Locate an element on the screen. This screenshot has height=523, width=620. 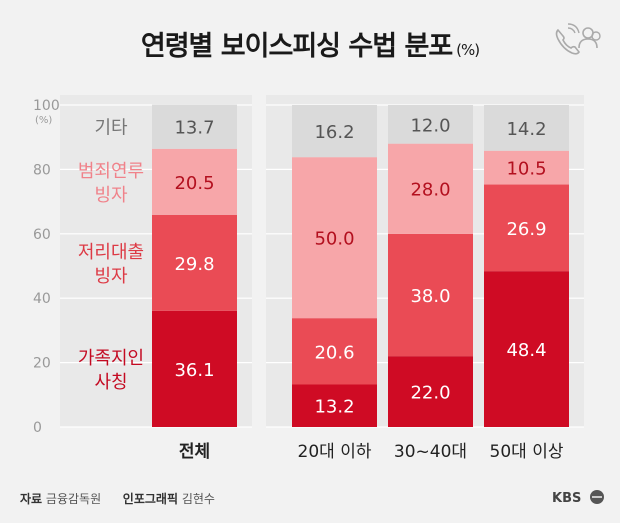
bar-value-label: 50.0 is located at coordinates (334, 239).